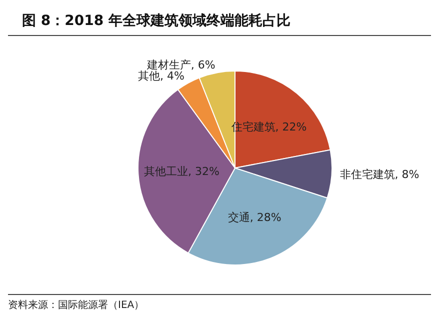 Image resolution: width=439 pixels, height=323 pixels. Describe the element at coordinates (182, 171) in the screenshot. I see `slice-label: 其他工业, 32%` at that location.